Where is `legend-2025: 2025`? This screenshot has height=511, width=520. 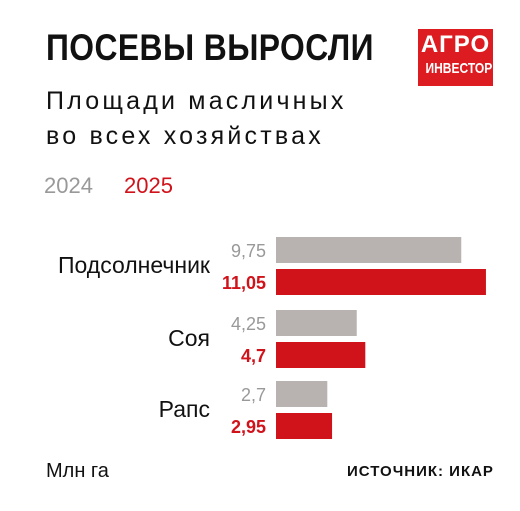 legend-2025: 2025 is located at coordinates (148, 185).